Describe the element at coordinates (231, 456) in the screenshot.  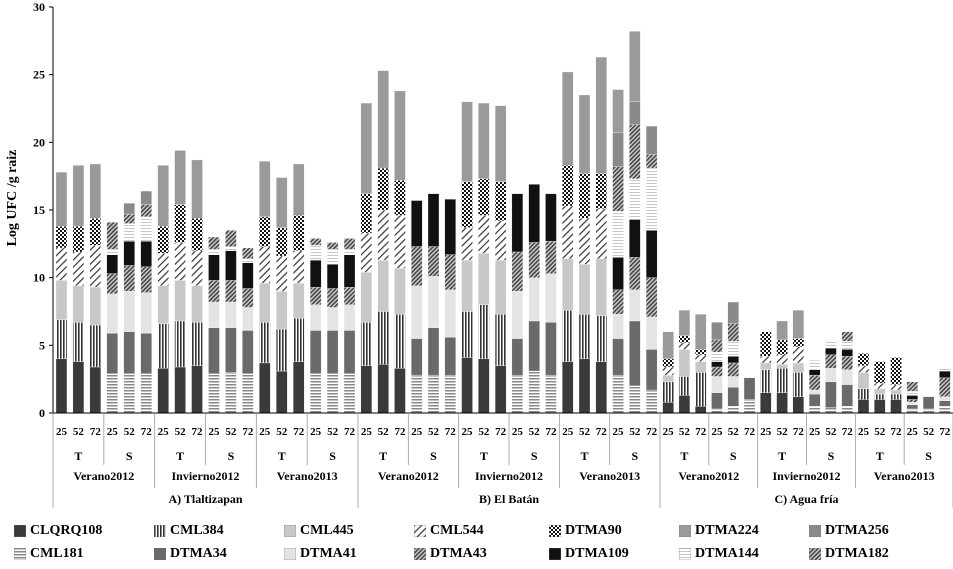
I see `group-label: S` at that location.